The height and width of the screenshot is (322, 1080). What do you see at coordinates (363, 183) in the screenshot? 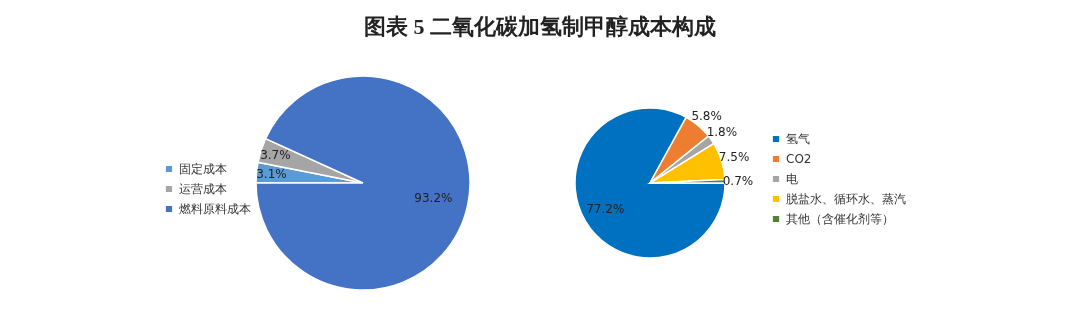
I see `pie-slice` at bounding box center [363, 183].